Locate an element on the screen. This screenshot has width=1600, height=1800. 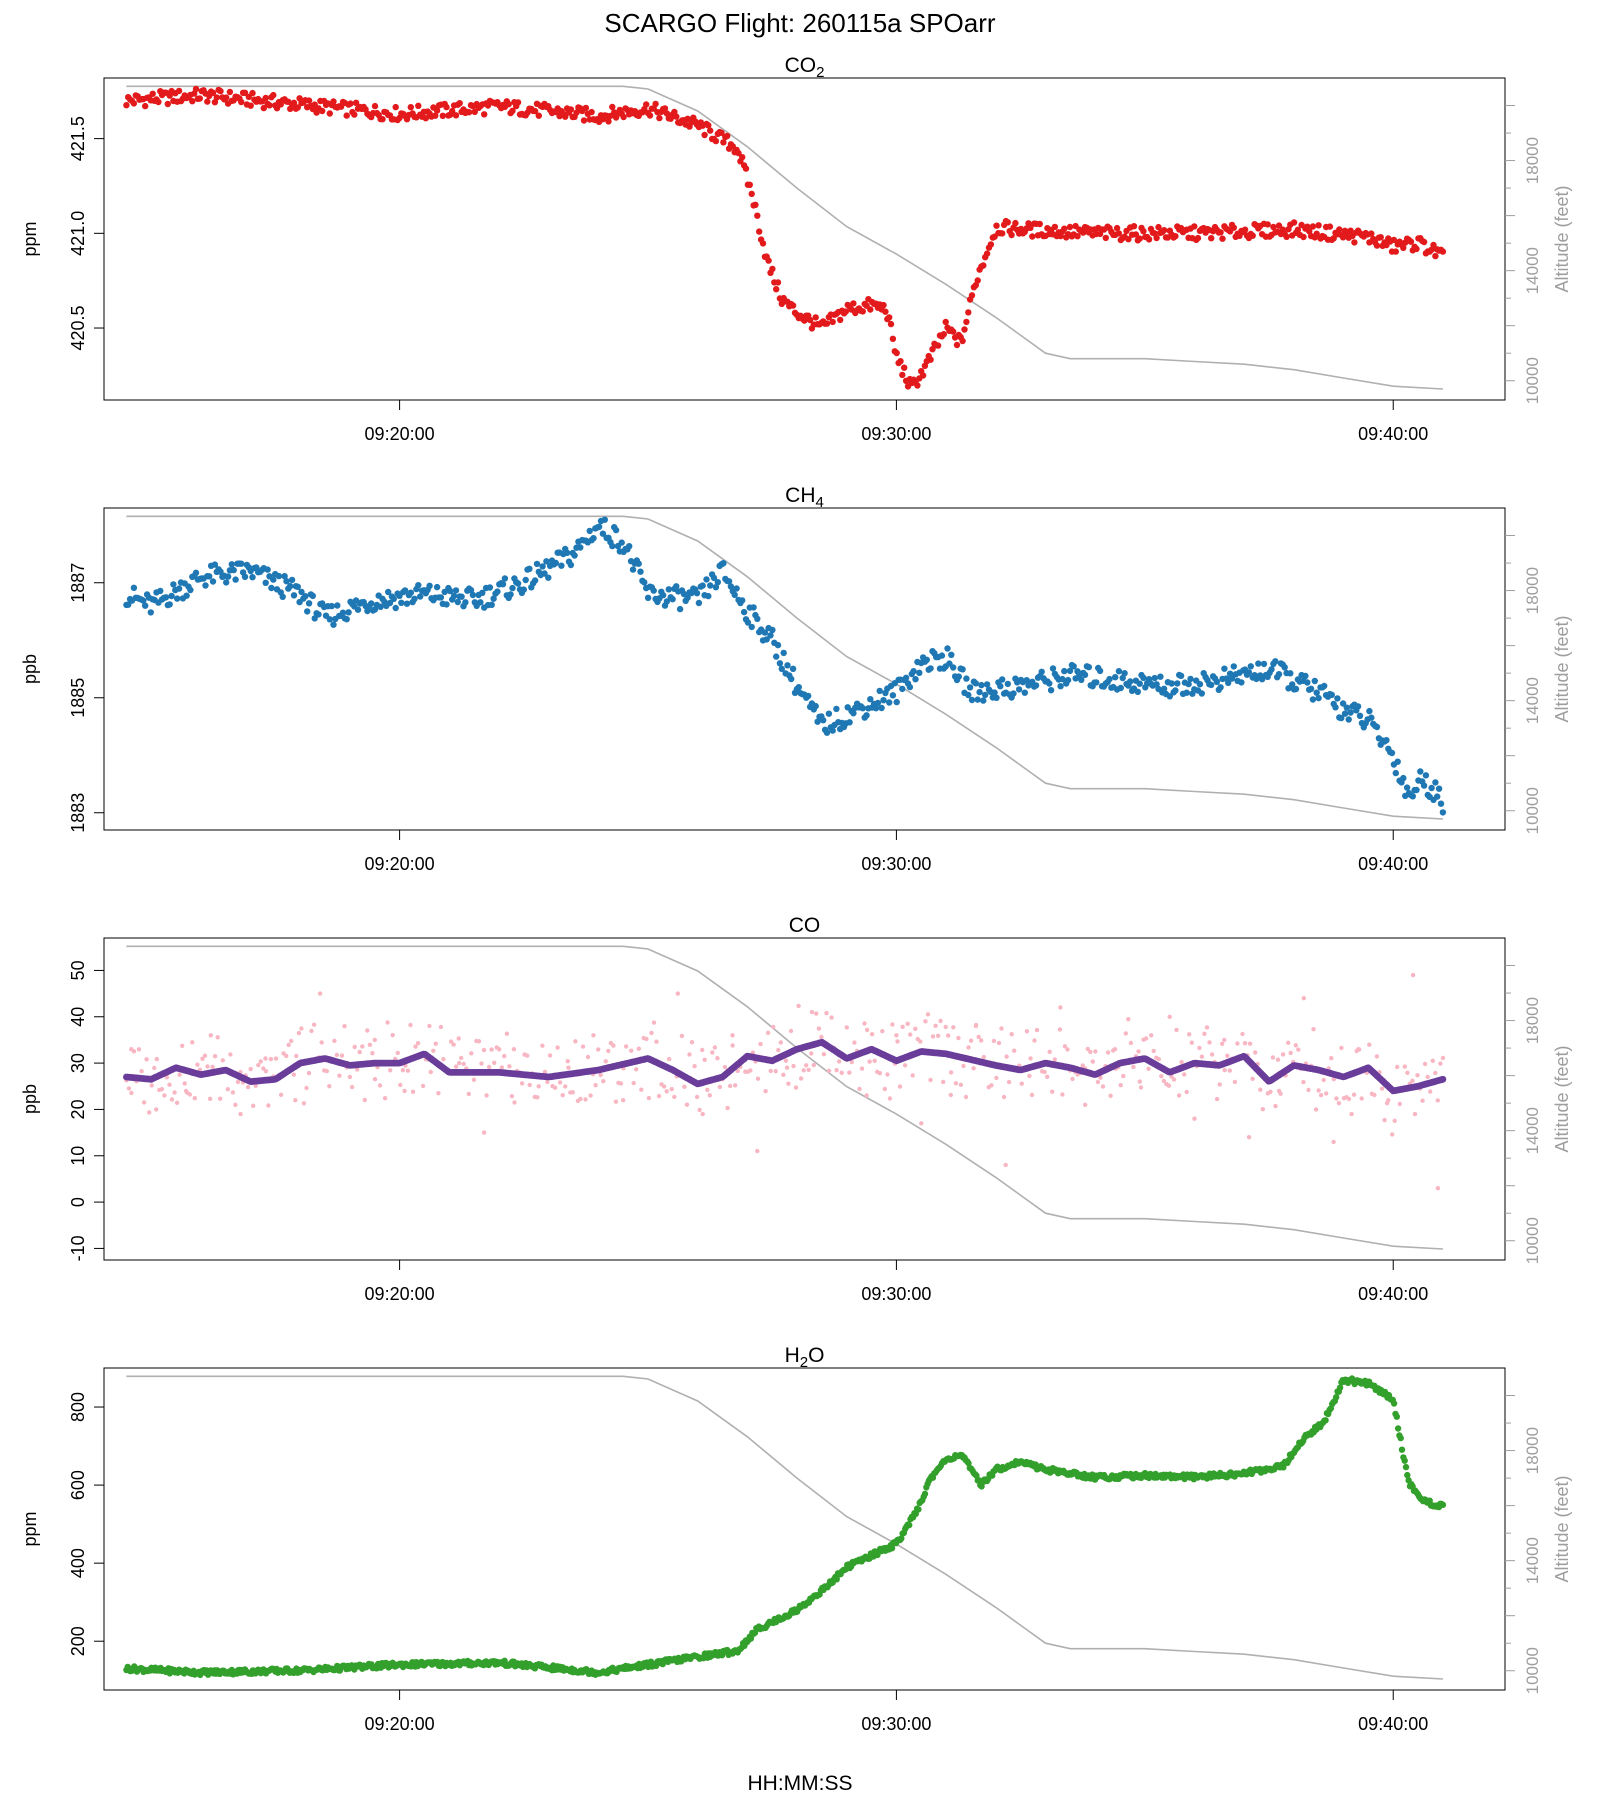
x-axis-label: HH:MM:SS is located at coordinates (800, 1783).